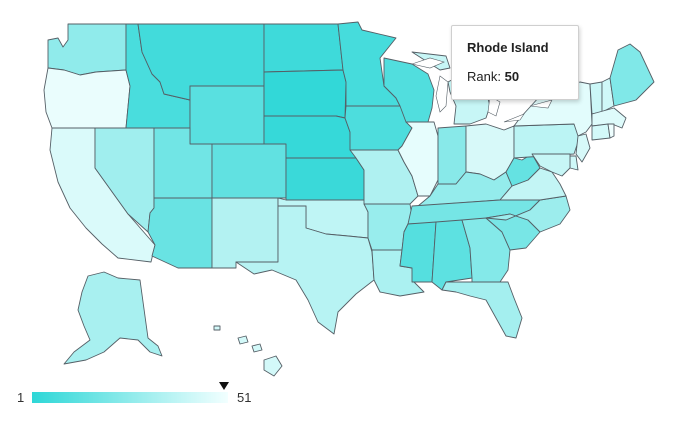 Image resolution: width=674 pixels, height=437 pixels. What do you see at coordinates (378, 128) in the screenshot?
I see `state-iowa` at bounding box center [378, 128].